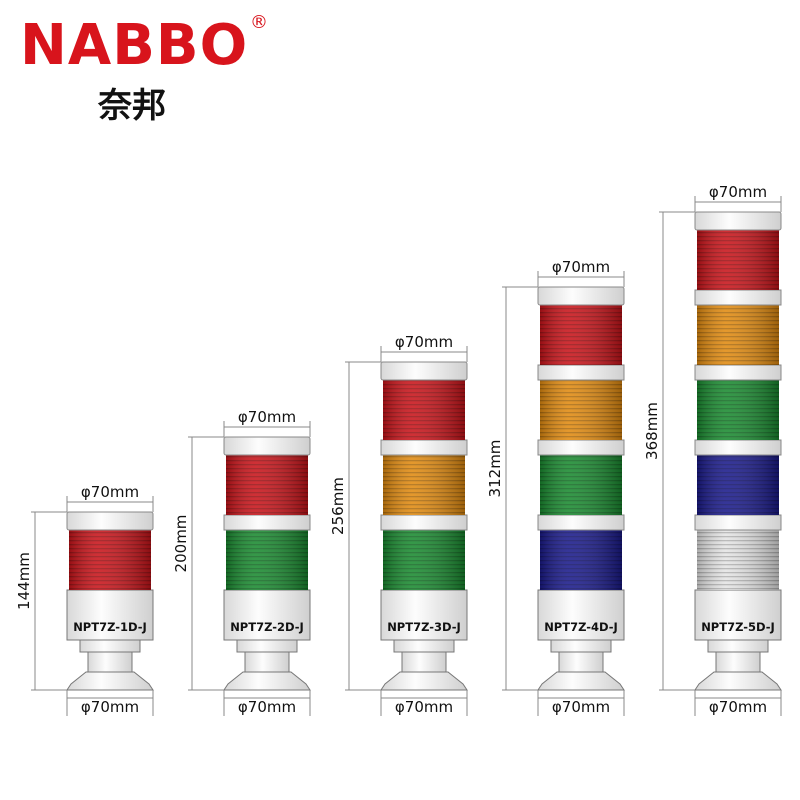  What do you see at coordinates (652, 431) in the screenshot?
I see `height-label: 368mm` at bounding box center [652, 431].